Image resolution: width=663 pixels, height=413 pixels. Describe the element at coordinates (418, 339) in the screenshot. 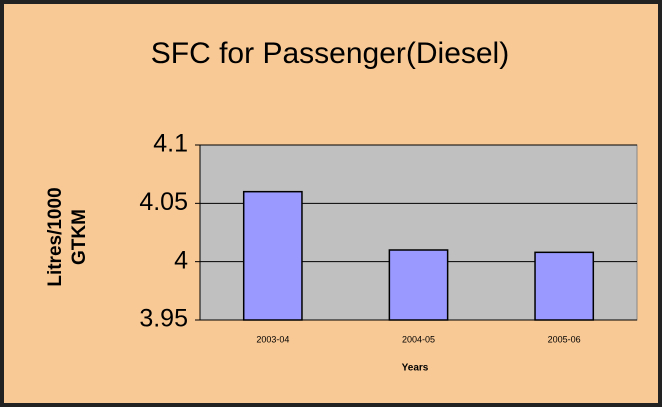

I see `x-tick-label: 2004-05` at that location.